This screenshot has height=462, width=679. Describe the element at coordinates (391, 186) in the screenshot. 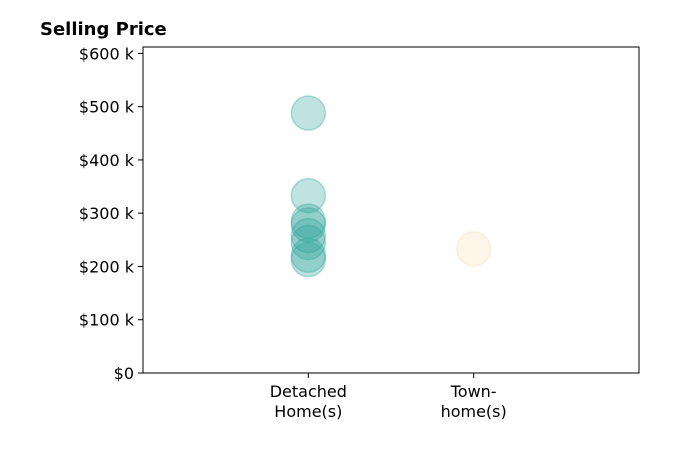

I see `data-points` at that location.